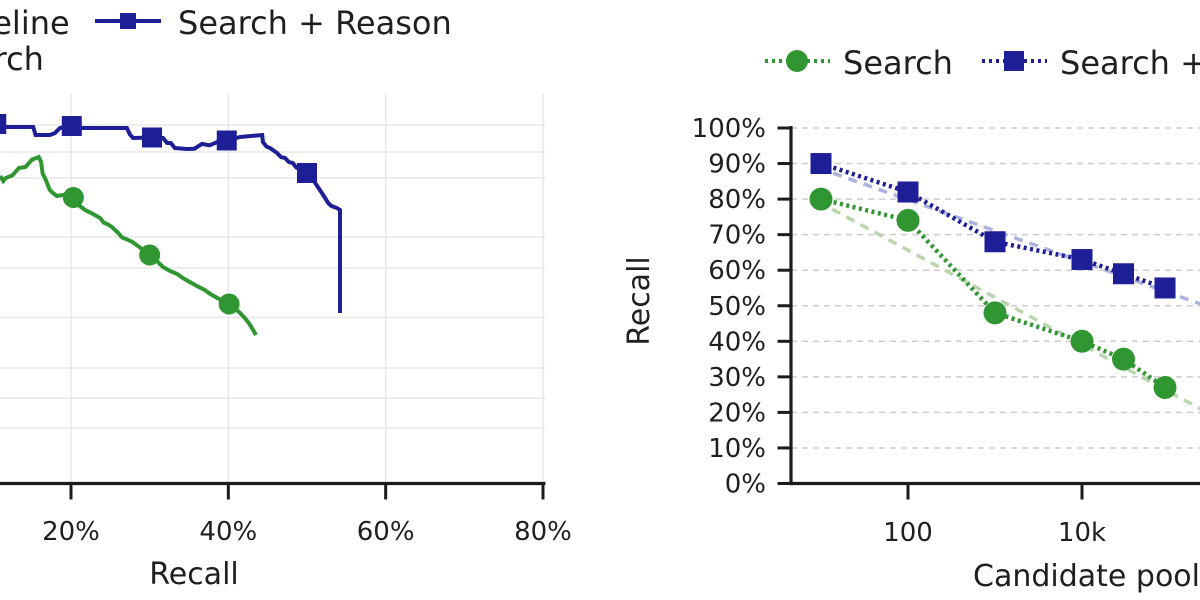 This screenshot has width=1200, height=600. I want to click on left-legend-label-search: Search, so click(22, 59).